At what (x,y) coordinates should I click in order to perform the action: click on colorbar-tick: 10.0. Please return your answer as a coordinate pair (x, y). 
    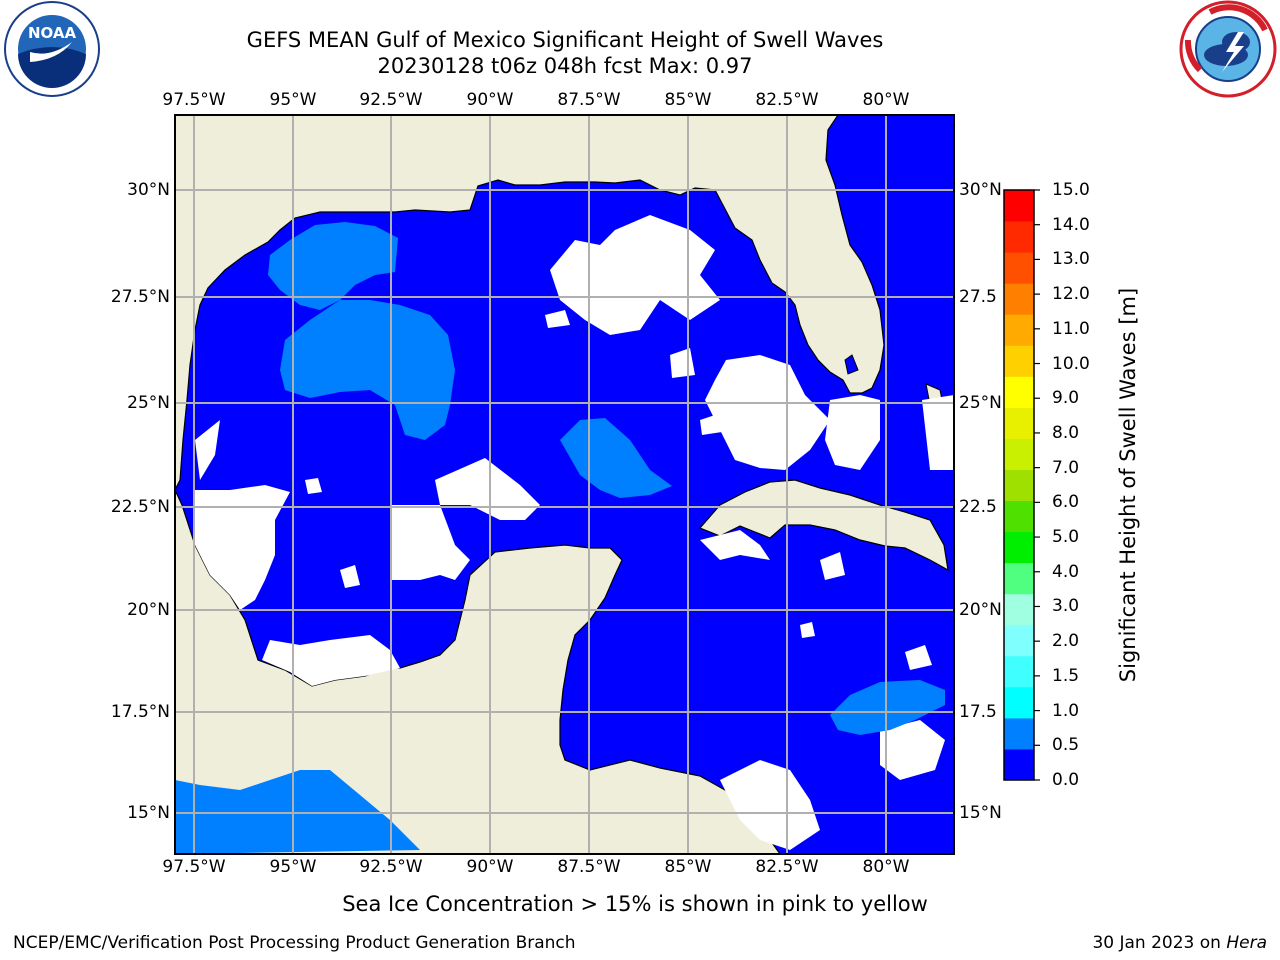
    Looking at the image, I should click on (1071, 363).